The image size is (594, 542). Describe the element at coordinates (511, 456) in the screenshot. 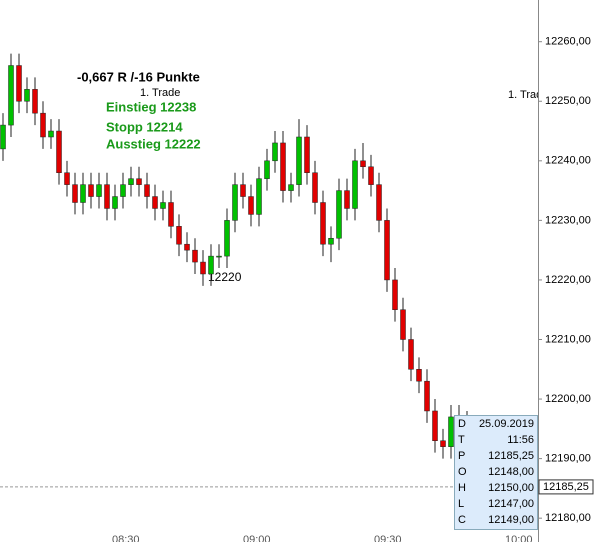

I see `info-value: 12185,25` at that location.